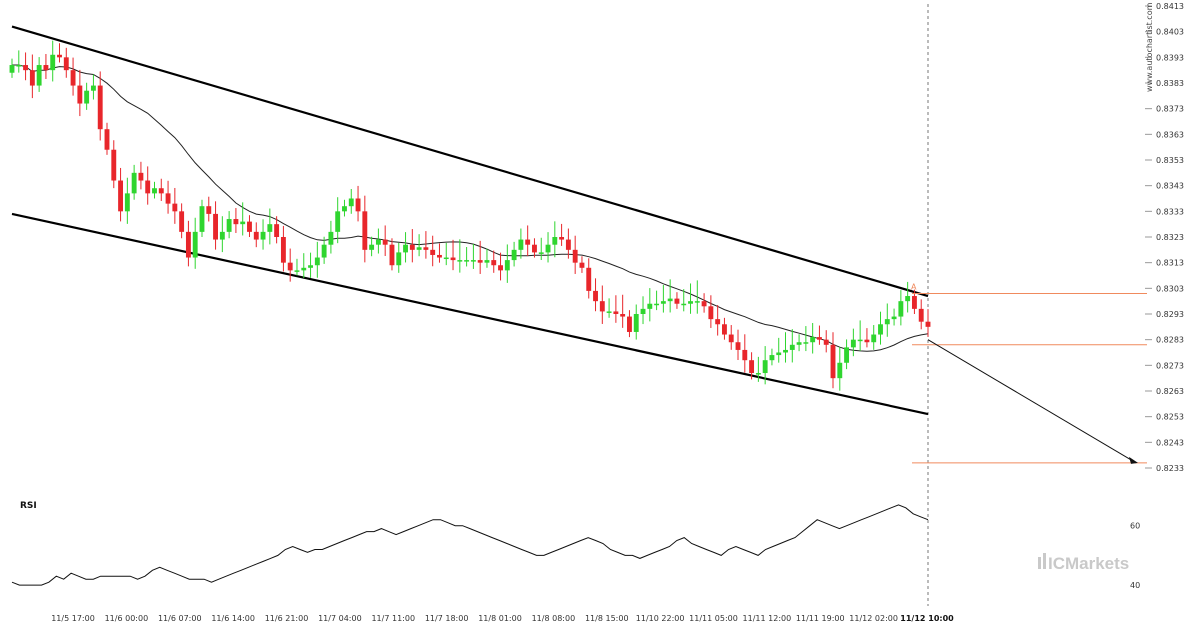  Describe the element at coordinates (575, 545) in the screenshot. I see `rsi-panel: RSI 60 40` at that location.